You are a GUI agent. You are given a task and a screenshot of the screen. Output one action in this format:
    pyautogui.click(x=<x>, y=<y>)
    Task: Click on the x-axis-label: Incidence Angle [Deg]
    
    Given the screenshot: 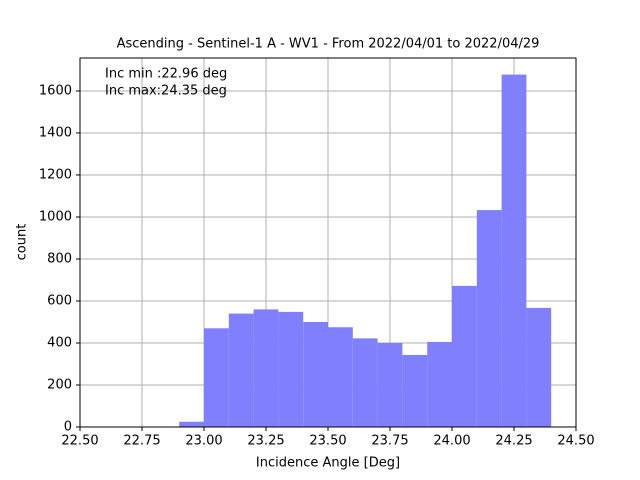 What is the action you would take?
    pyautogui.click(x=328, y=463)
    